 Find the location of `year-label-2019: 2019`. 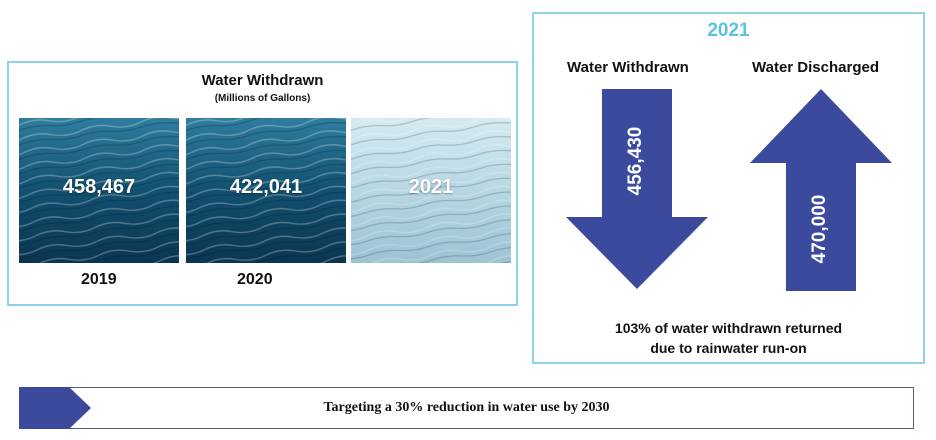

year-label-2019: 2019 is located at coordinates (99, 279).